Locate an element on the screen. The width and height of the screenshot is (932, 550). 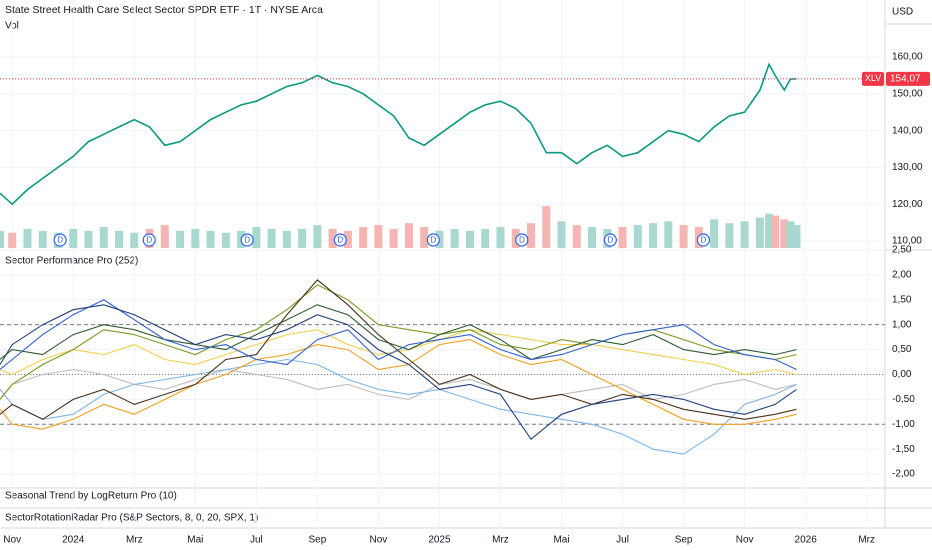
y-tick-label: 0,00 is located at coordinates (902, 374).